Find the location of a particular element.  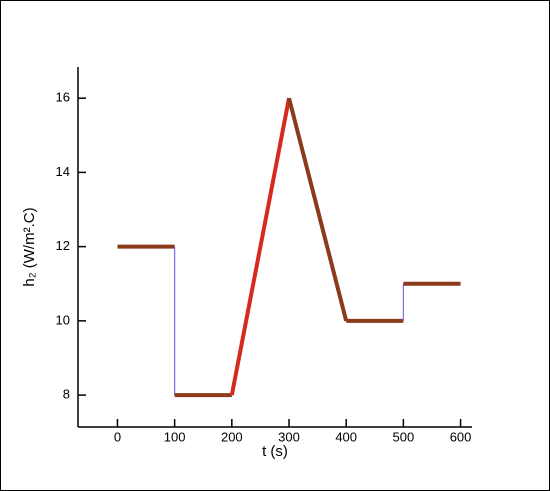

y-tick-label: 8 is located at coordinates (66, 394).